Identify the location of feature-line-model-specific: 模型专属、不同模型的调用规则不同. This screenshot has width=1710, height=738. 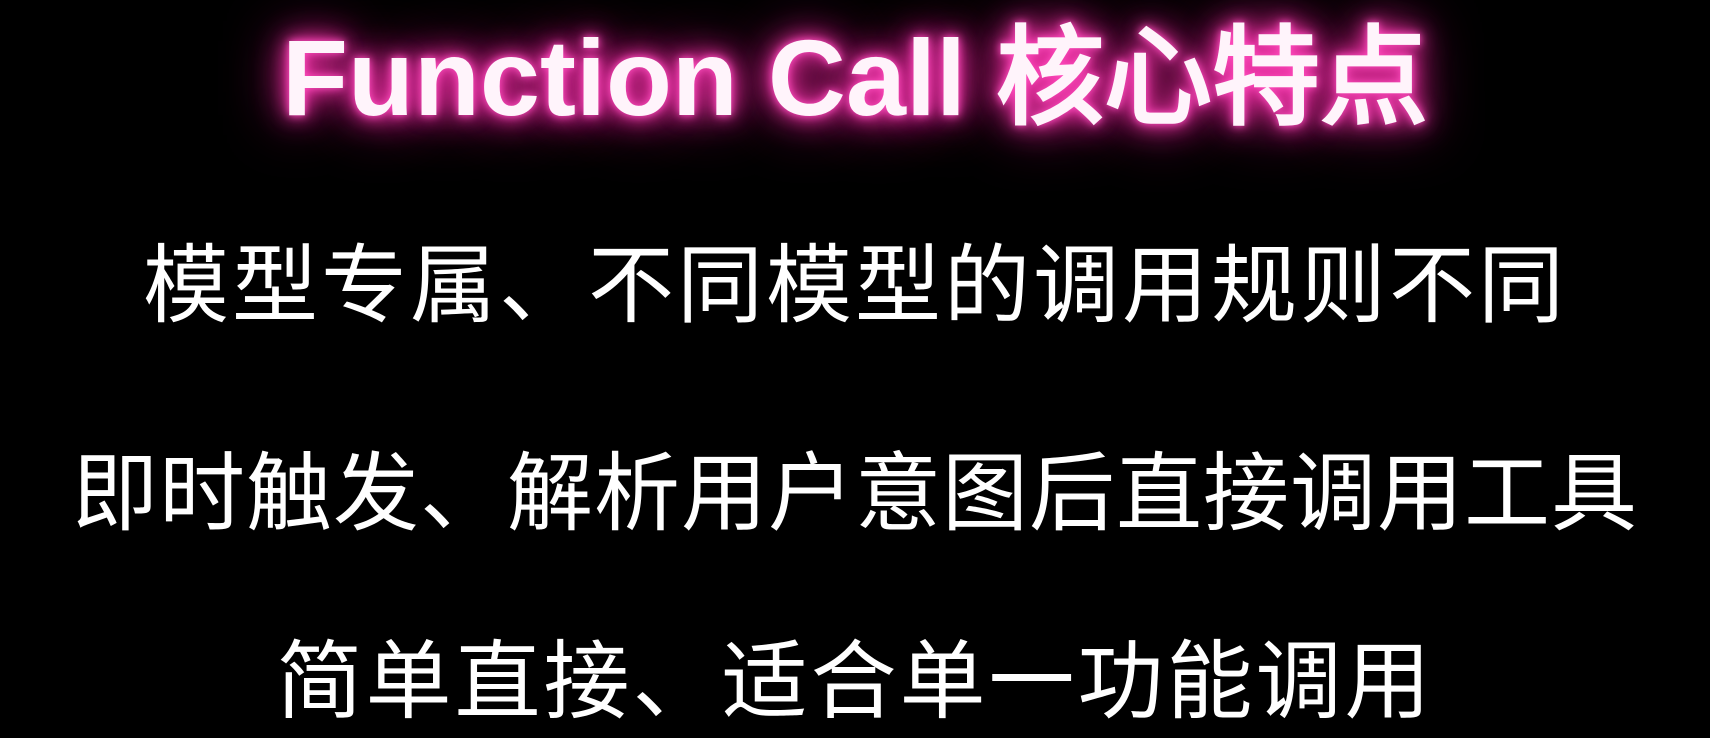
(855, 286).